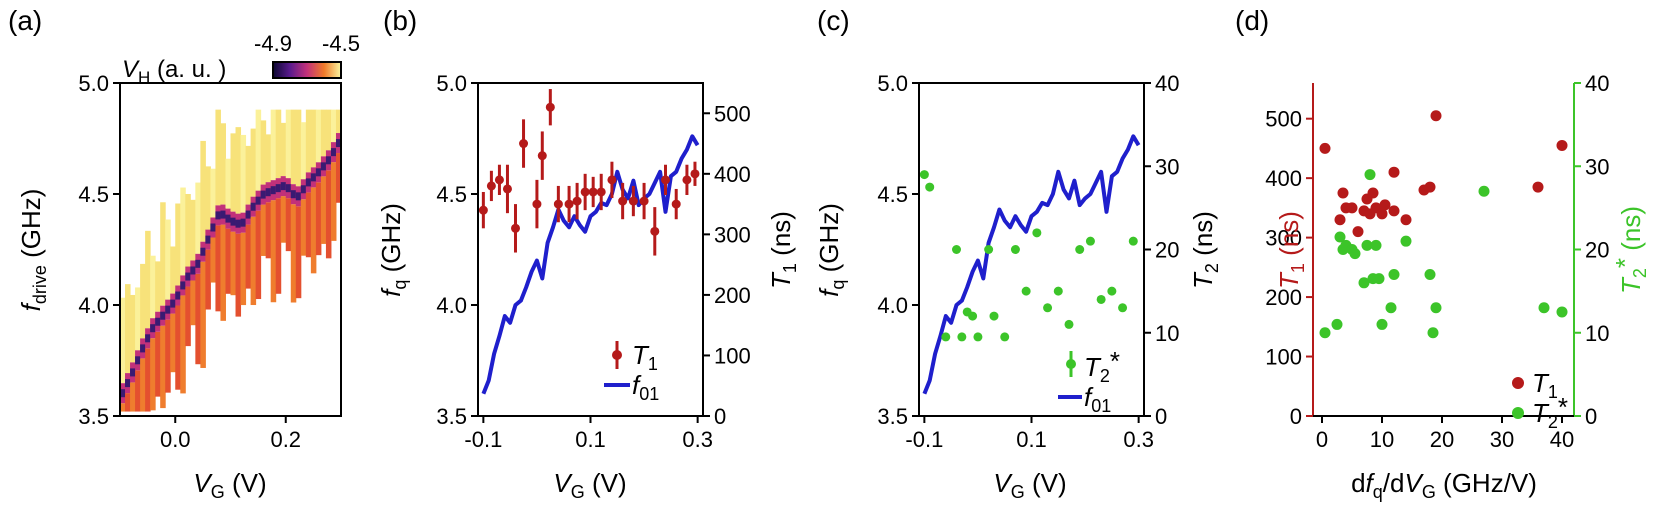 The image size is (1659, 520). What do you see at coordinates (1167, 166) in the screenshot?
I see `panel-c-y2-tick-label: 30` at bounding box center [1167, 166].